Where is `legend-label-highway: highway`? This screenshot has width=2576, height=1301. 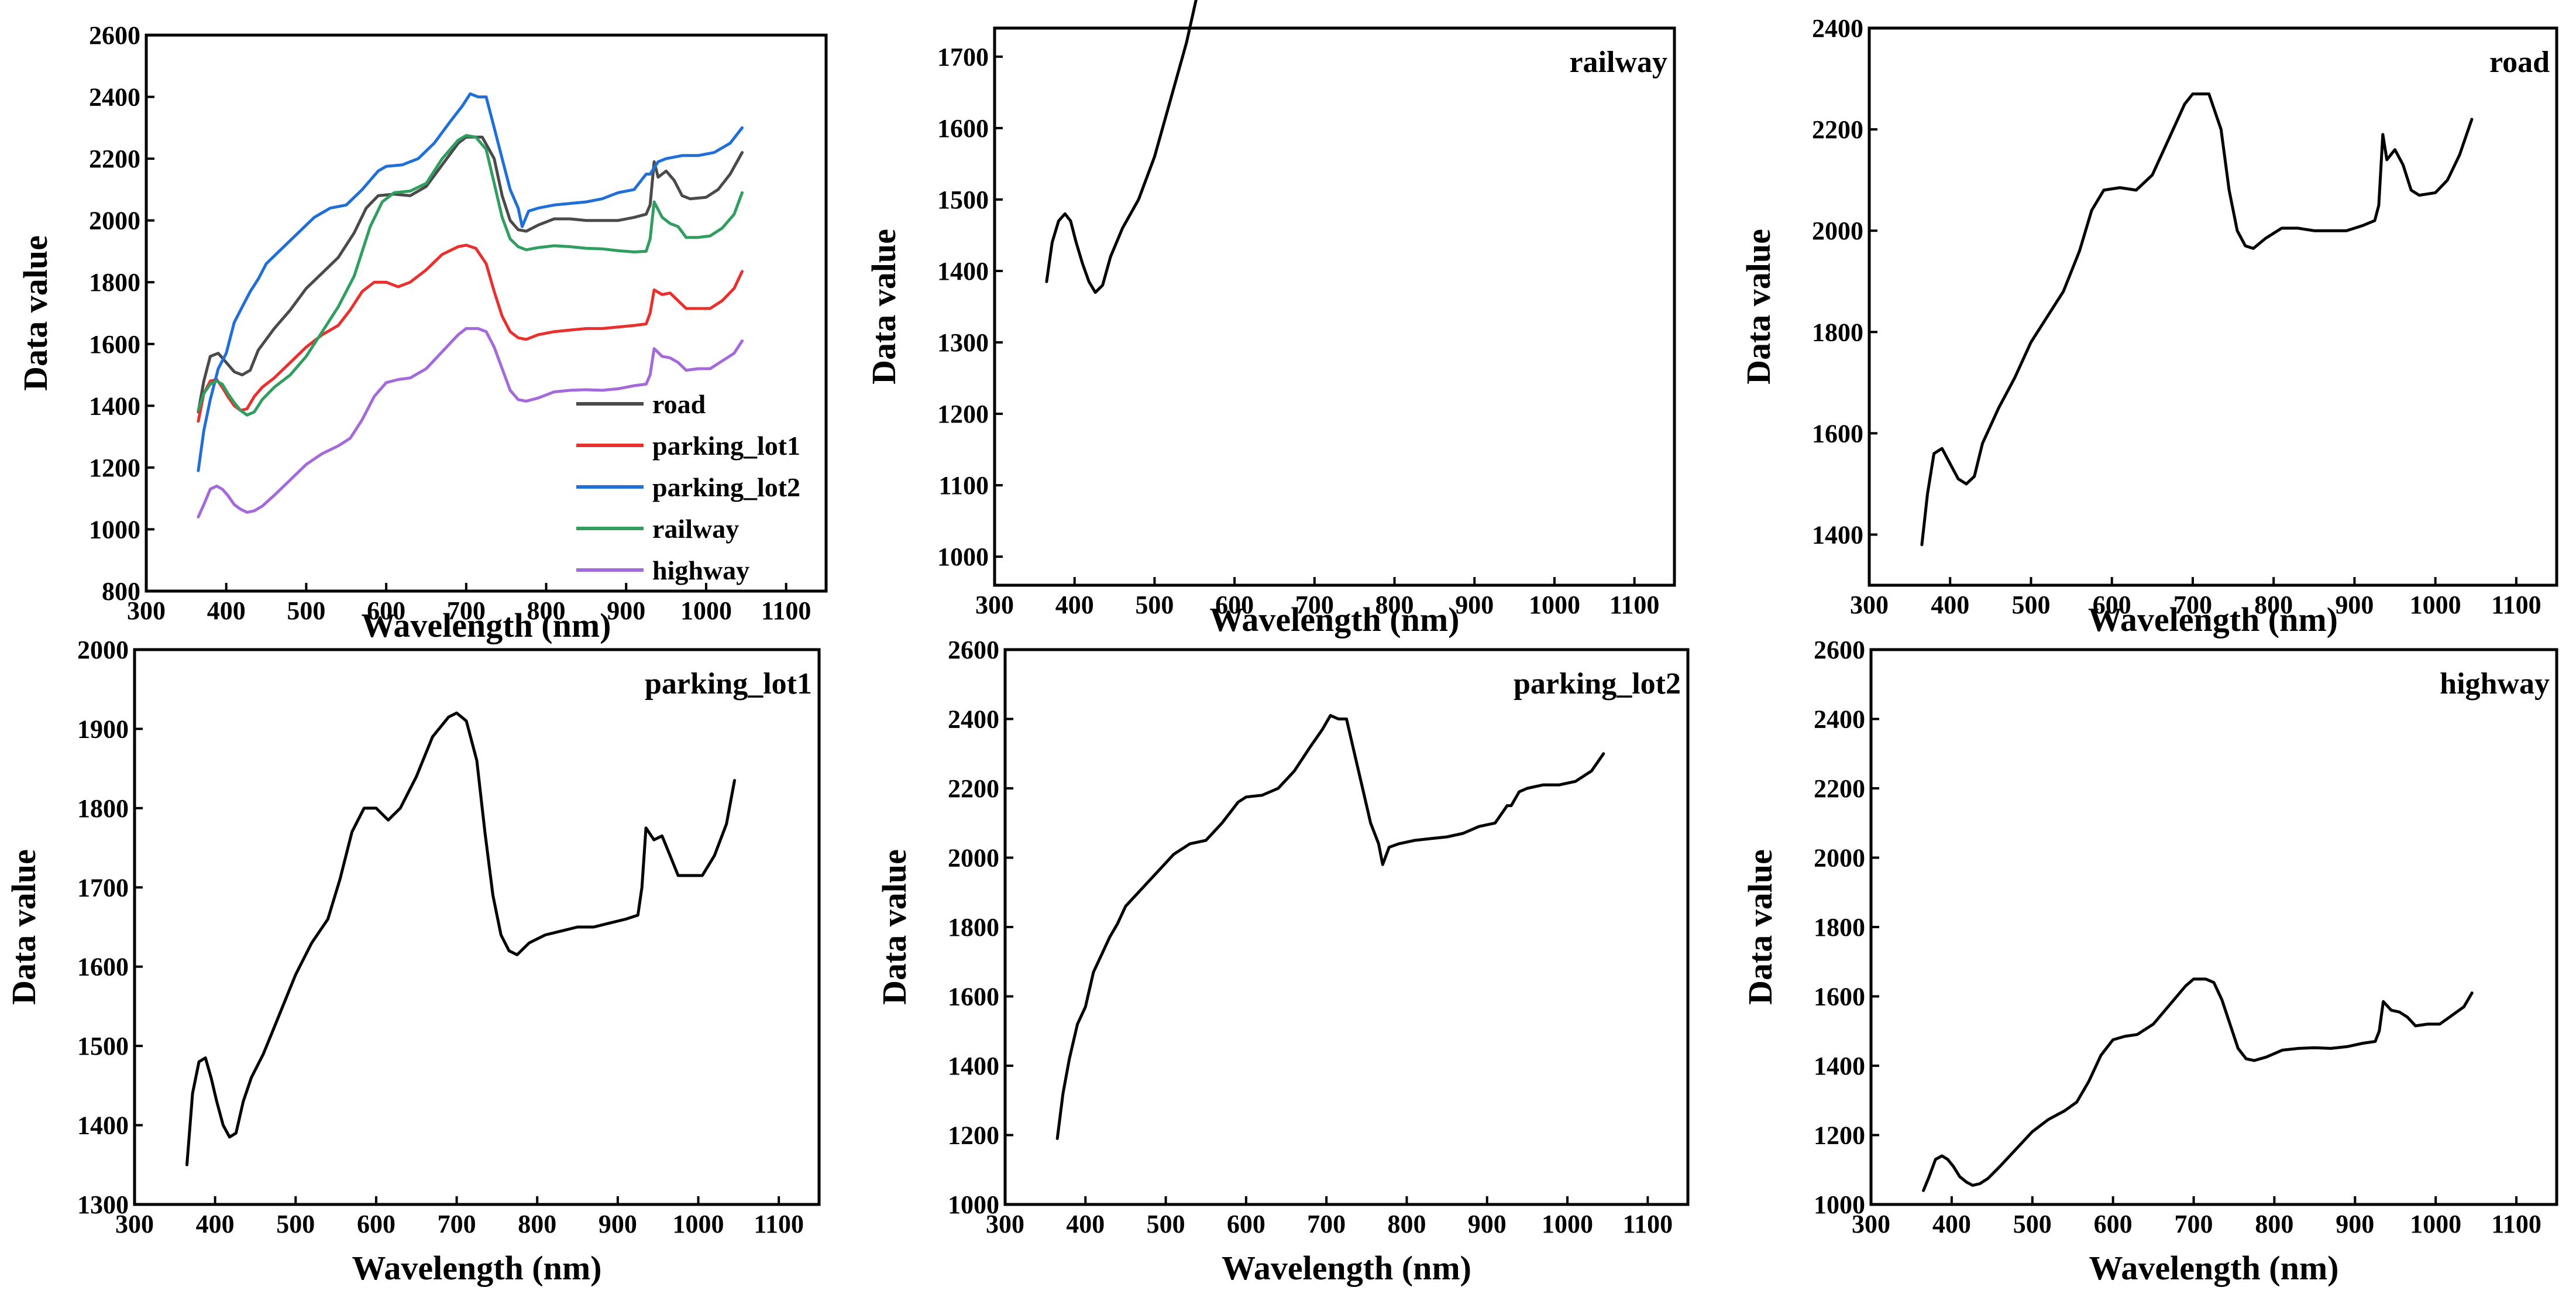
legend-label-highway: highway is located at coordinates (700, 570).